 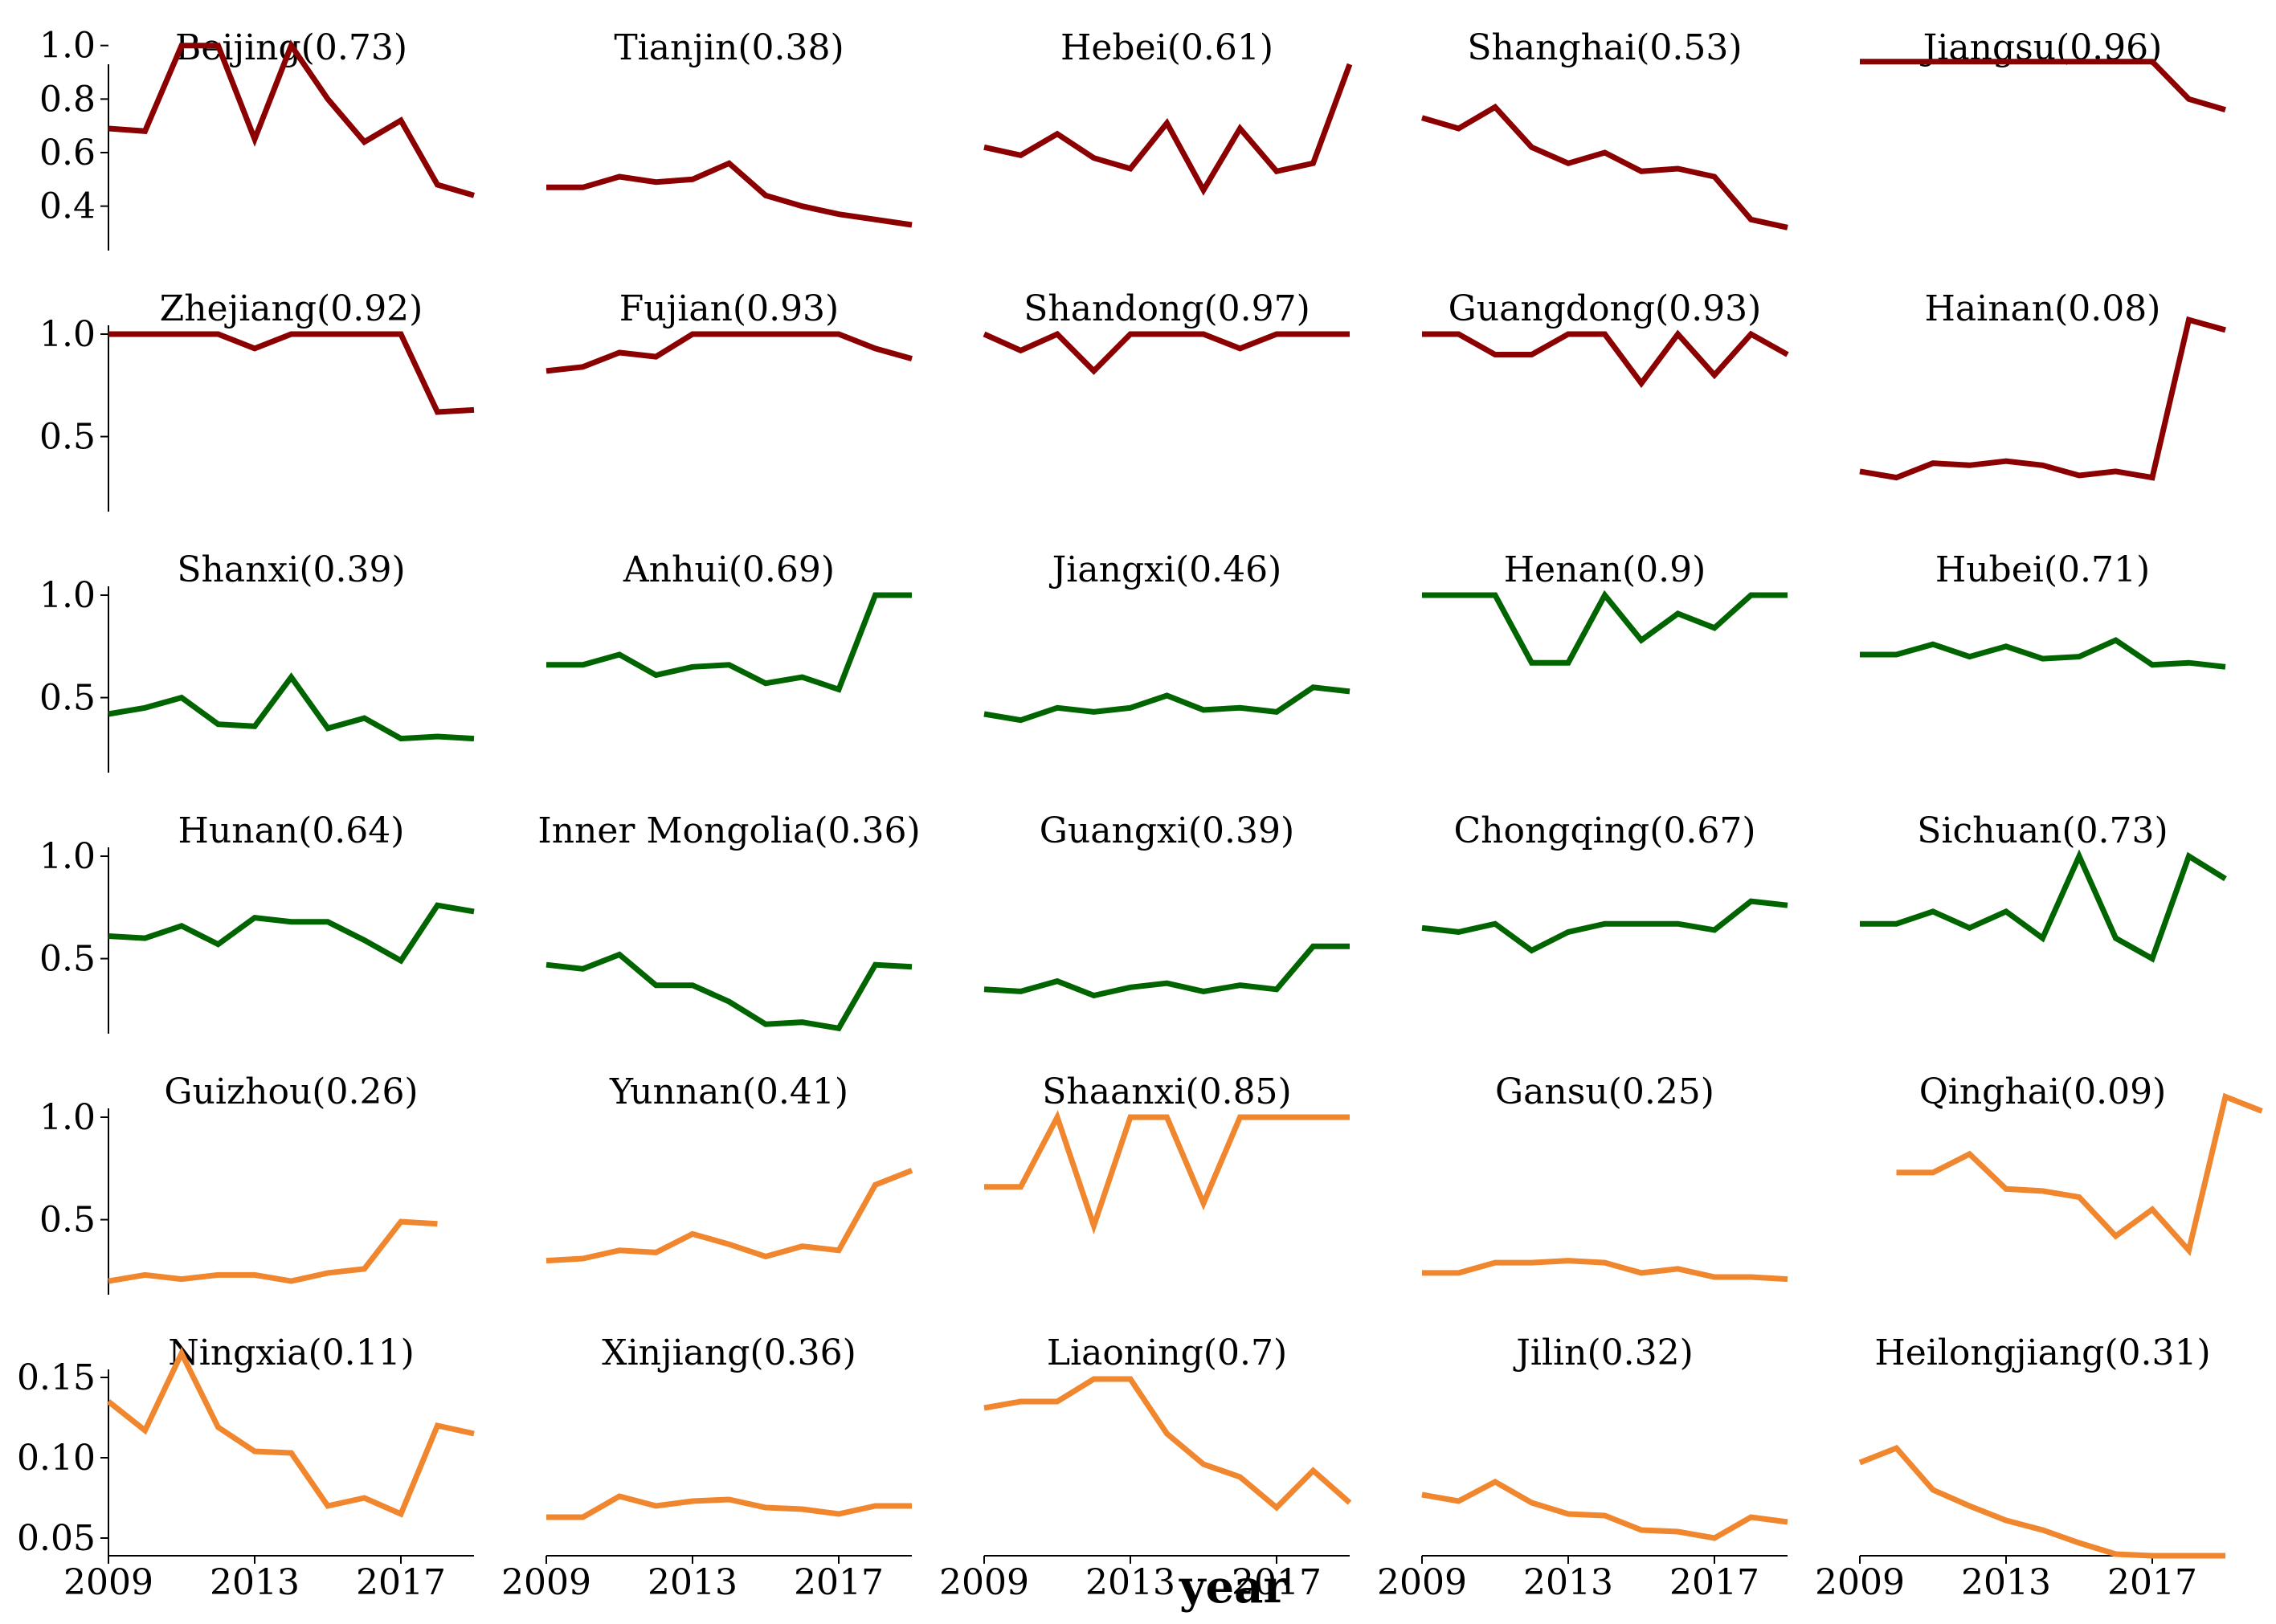 I want to click on panel-title: Shanghai(0.53), so click(x=1604, y=47).